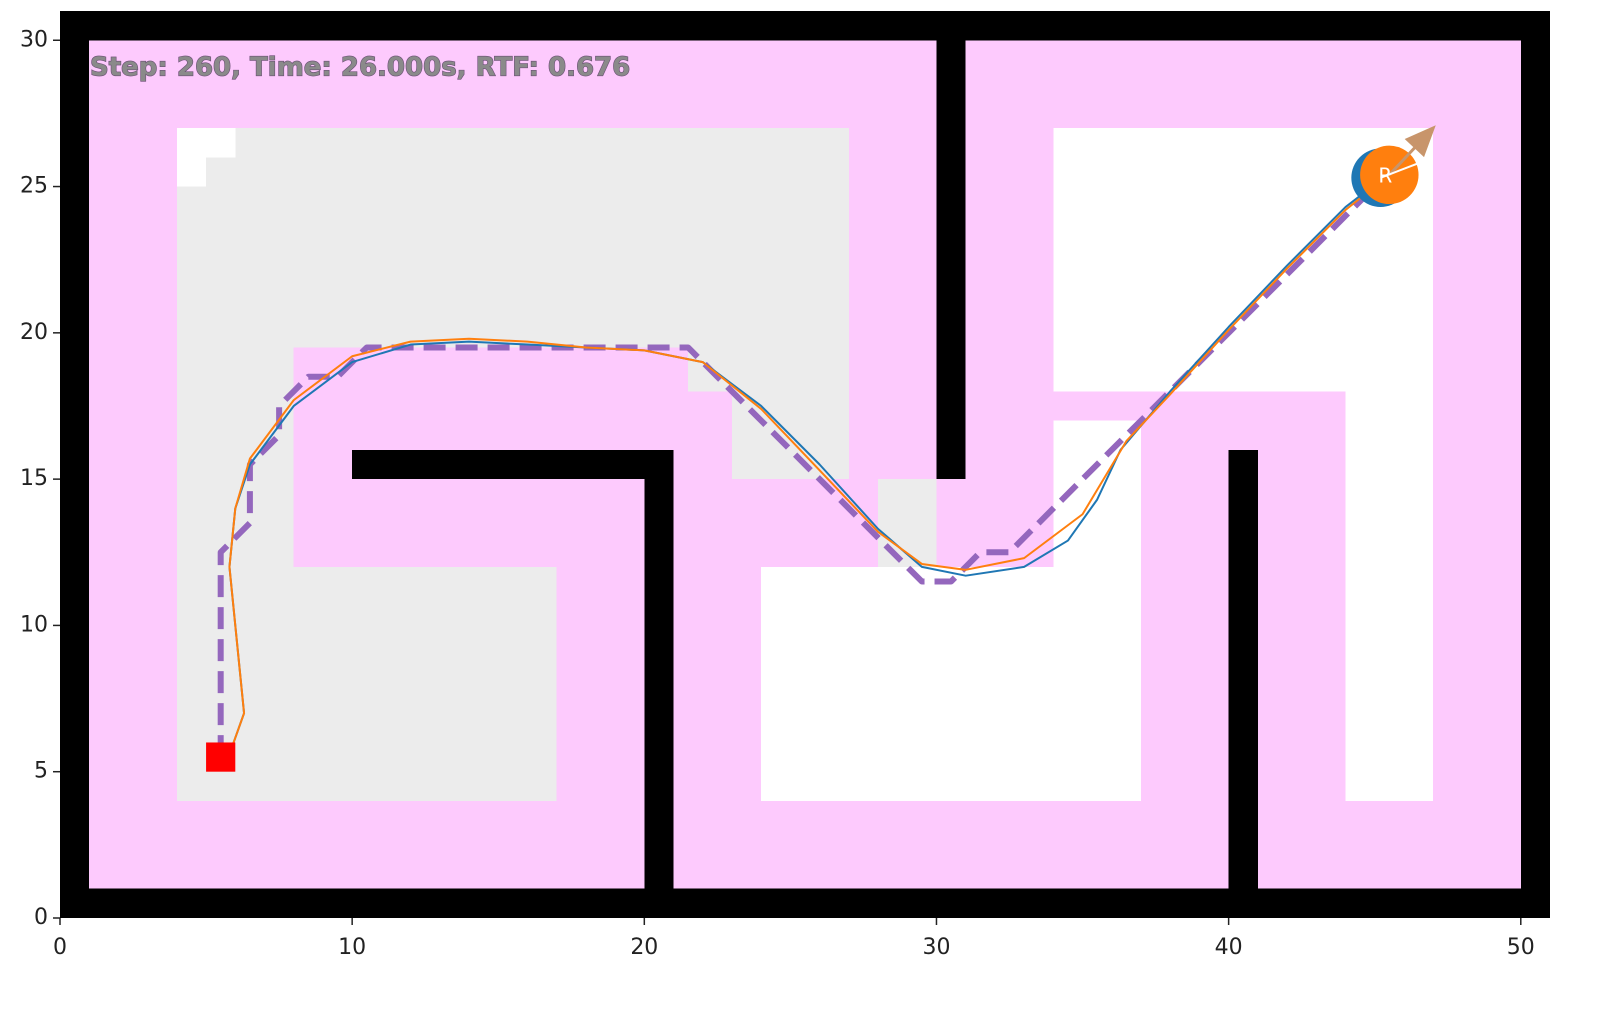 The width and height of the screenshot is (1618, 1012). What do you see at coordinates (34, 332) in the screenshot?
I see `y-tick-label: 20` at bounding box center [34, 332].